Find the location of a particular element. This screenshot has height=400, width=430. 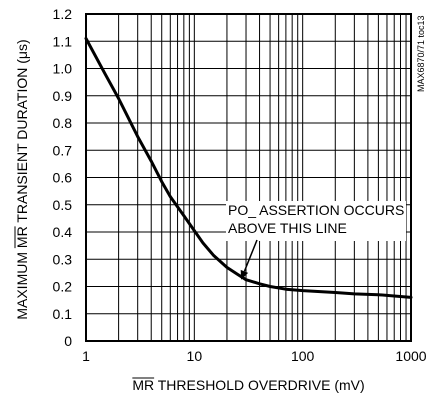

y-tick-label: 0.9 is located at coordinates (63, 96).